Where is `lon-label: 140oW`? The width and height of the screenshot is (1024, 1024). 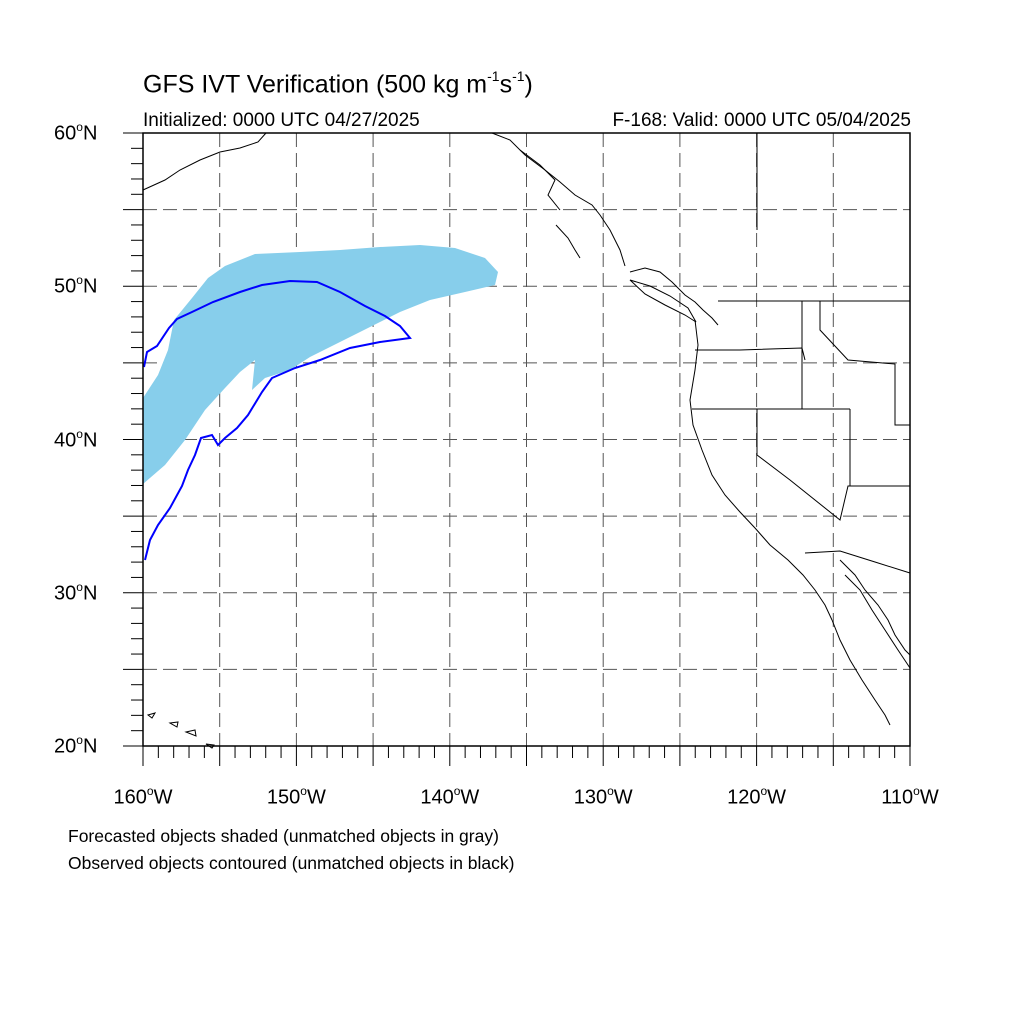 lon-label: 140oW is located at coordinates (450, 797).